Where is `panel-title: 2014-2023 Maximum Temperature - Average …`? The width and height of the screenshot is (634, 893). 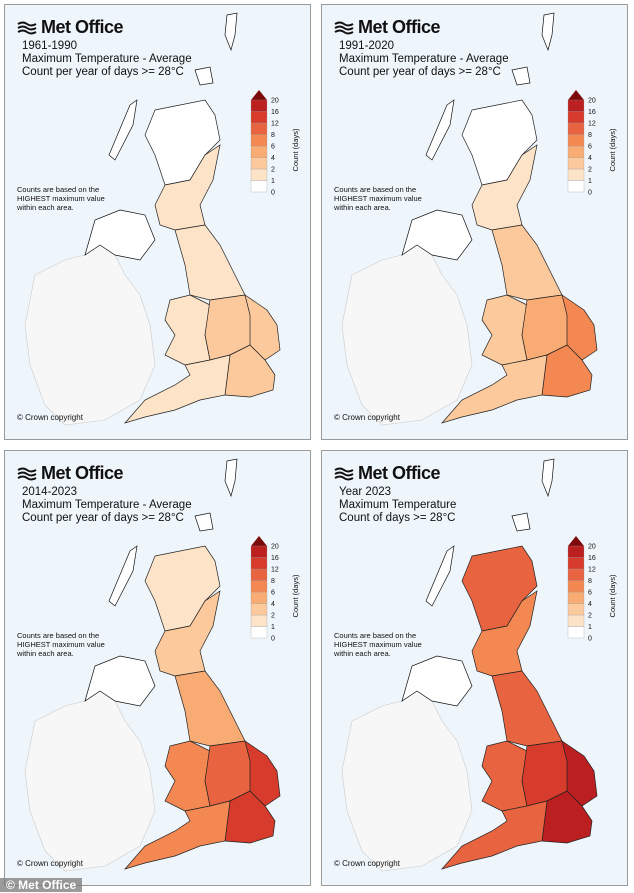 panel-title: 2014-2023 Maximum Temperature - Average … is located at coordinates (107, 505).